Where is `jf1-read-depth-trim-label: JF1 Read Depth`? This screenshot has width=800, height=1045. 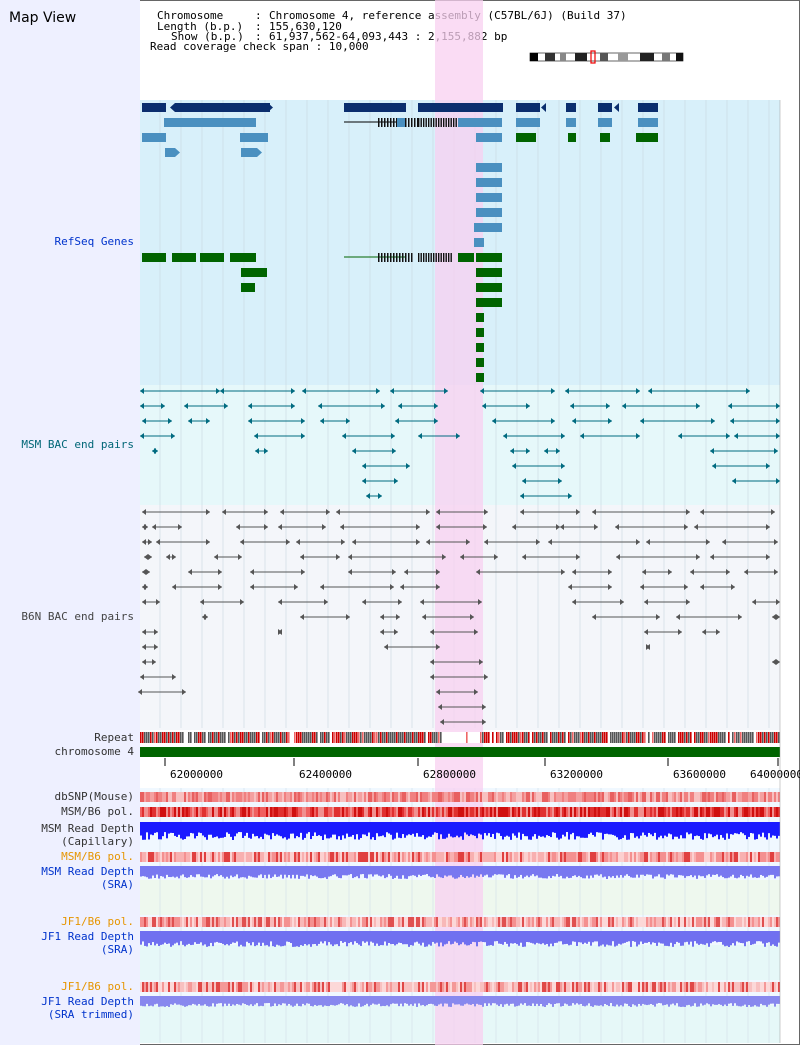 jf1-read-depth-trim-label: JF1 Read Depth is located at coordinates (87, 1001).